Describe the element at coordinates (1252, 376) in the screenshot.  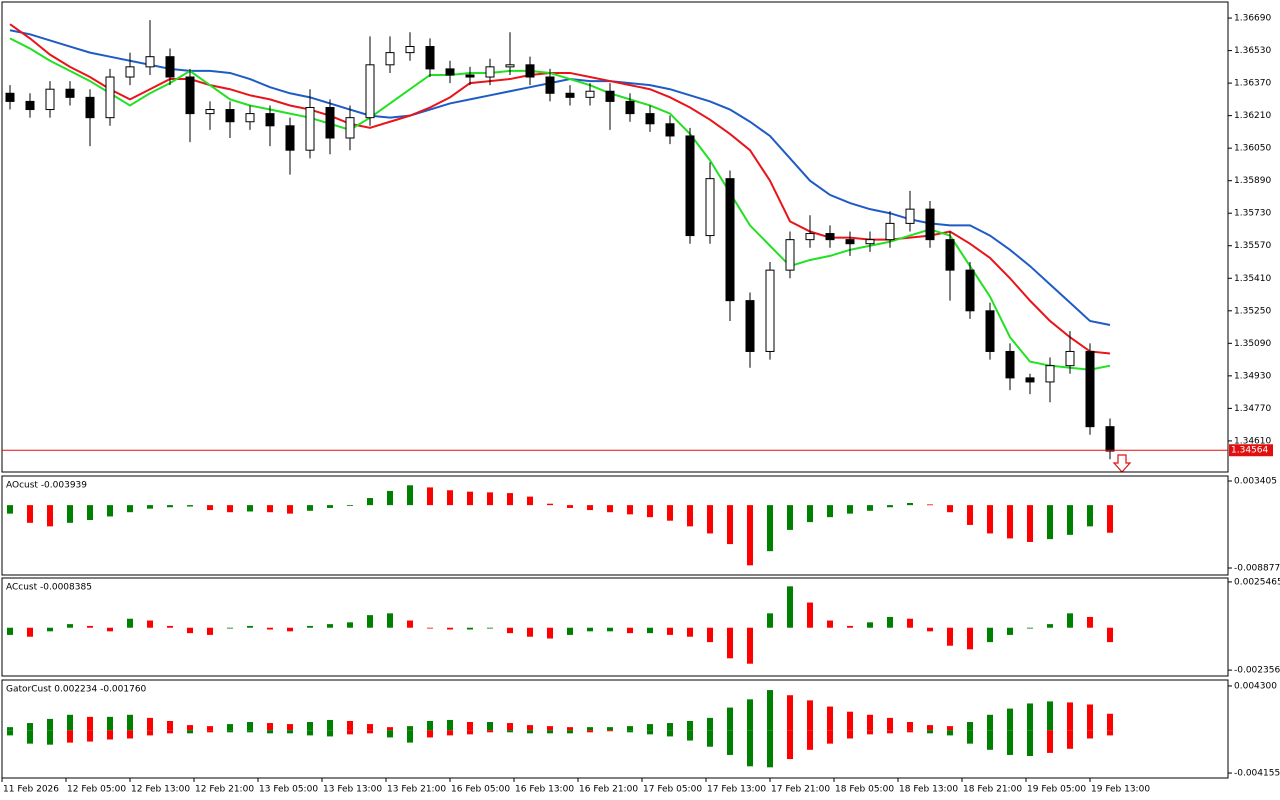
I see `y-tick-label: 1.34930` at that location.